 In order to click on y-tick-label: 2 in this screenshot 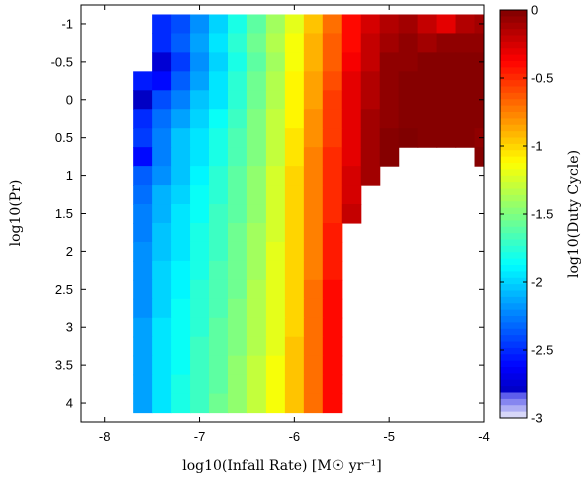, I will do `click(69, 251)`.